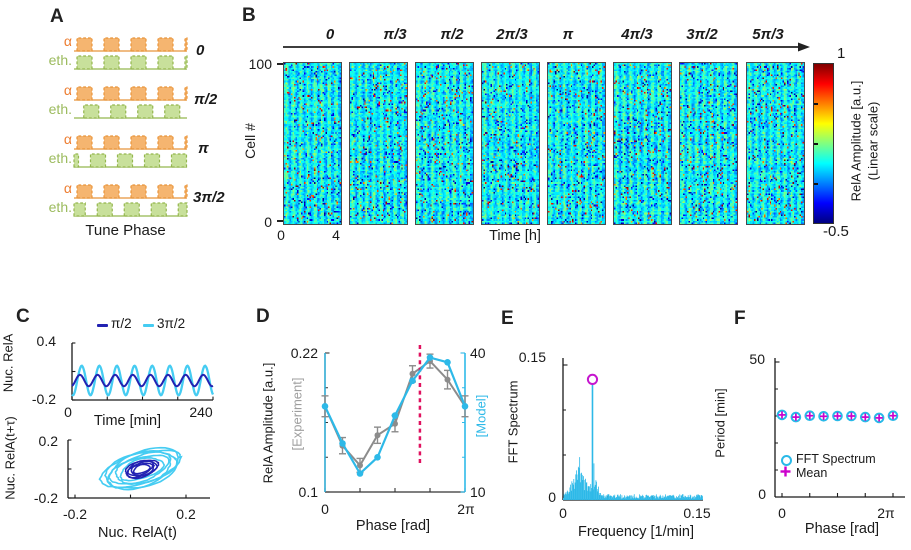 The image size is (911, 550). What do you see at coordinates (201, 412) in the screenshot?
I see `c1-x240: 240` at bounding box center [201, 412].